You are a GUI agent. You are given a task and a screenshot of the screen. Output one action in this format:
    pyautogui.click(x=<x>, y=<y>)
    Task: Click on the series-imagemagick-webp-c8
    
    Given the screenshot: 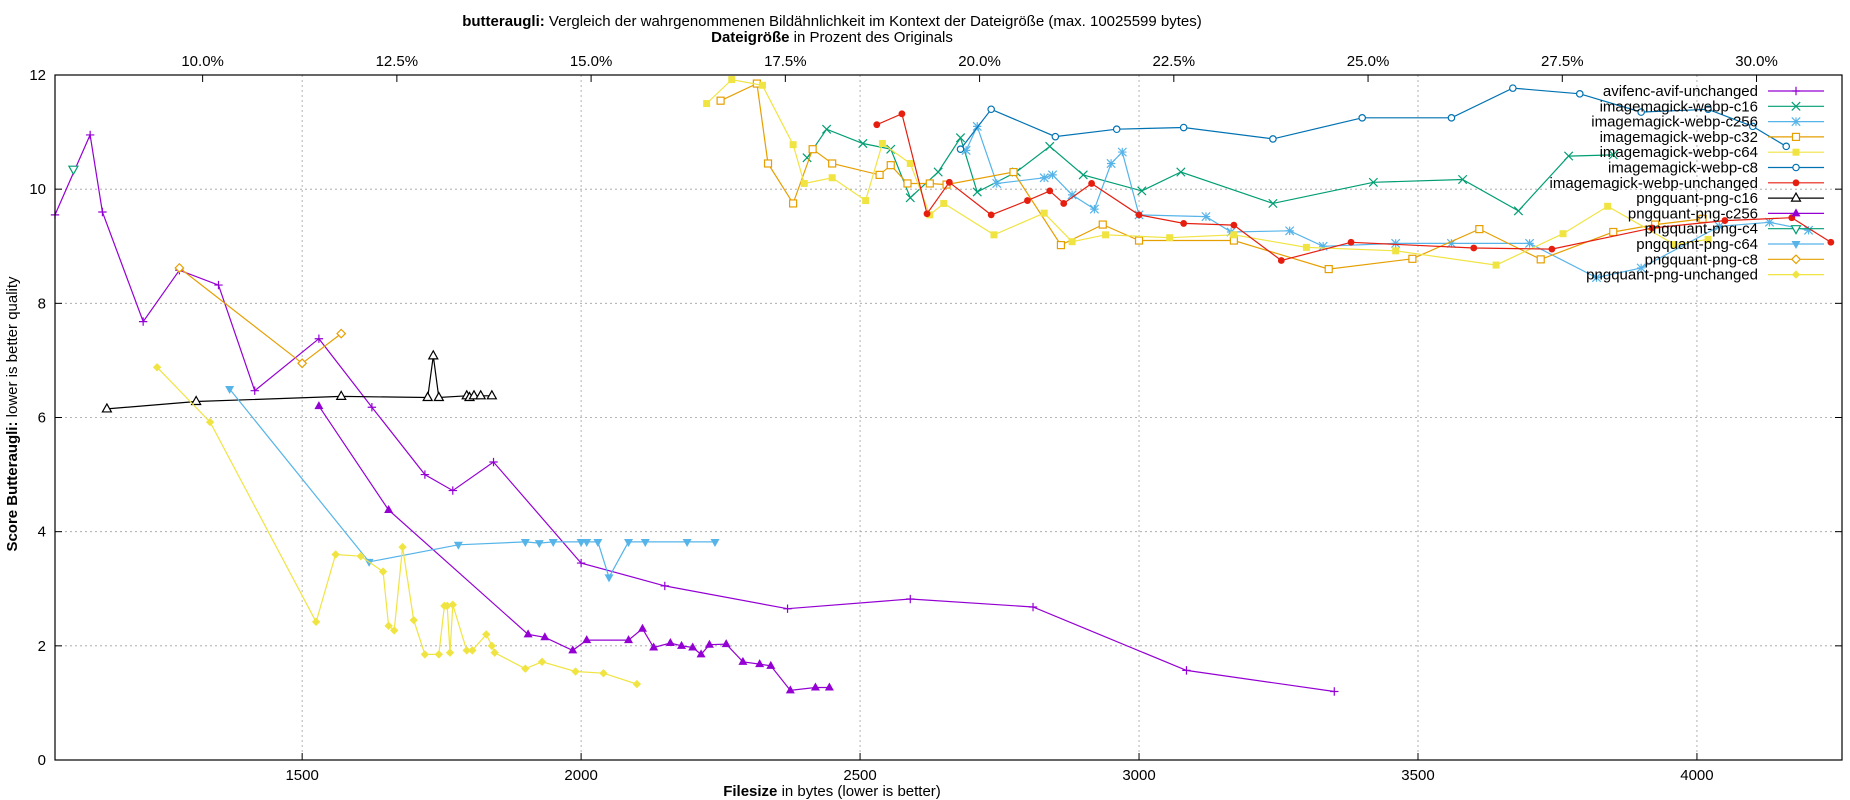 What is the action you would take?
    pyautogui.click(x=1373, y=119)
    